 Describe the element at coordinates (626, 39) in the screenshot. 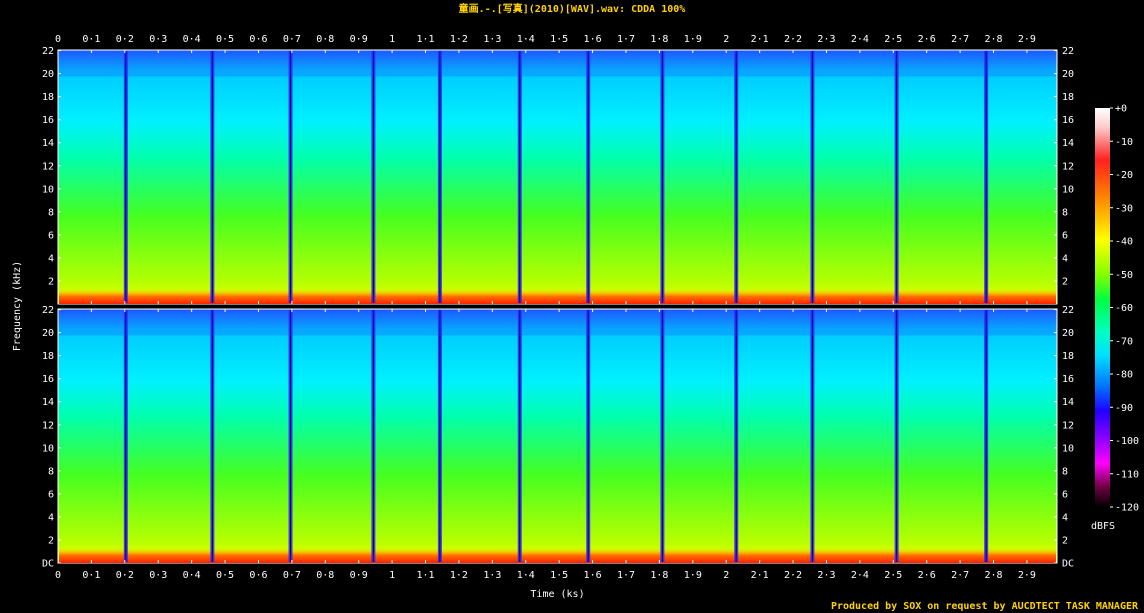

I see `x-tick-label-top: 1·7` at that location.